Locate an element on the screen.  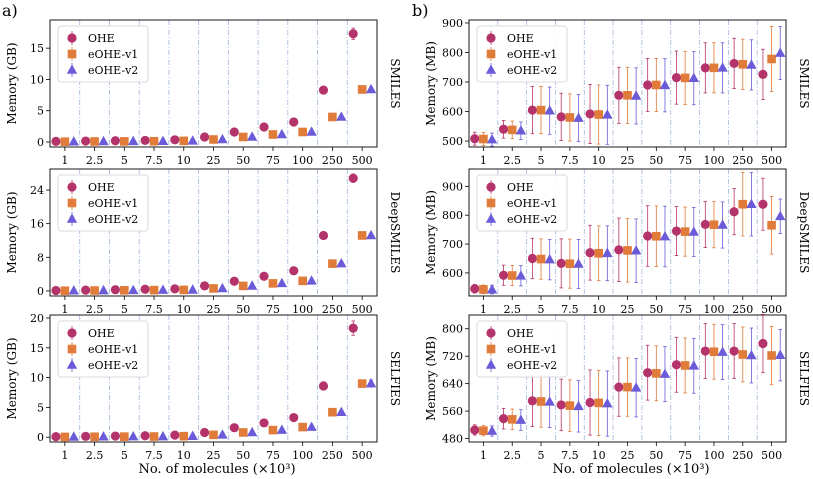
series-eohe-v2 is located at coordinates (222, 262).